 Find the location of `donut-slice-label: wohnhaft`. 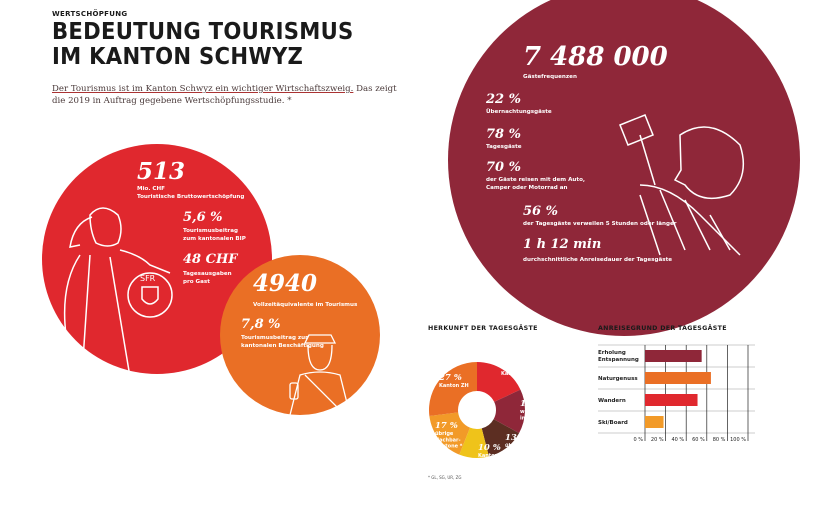

donut-slice-label: wohnhaft is located at coordinates (530, 412).